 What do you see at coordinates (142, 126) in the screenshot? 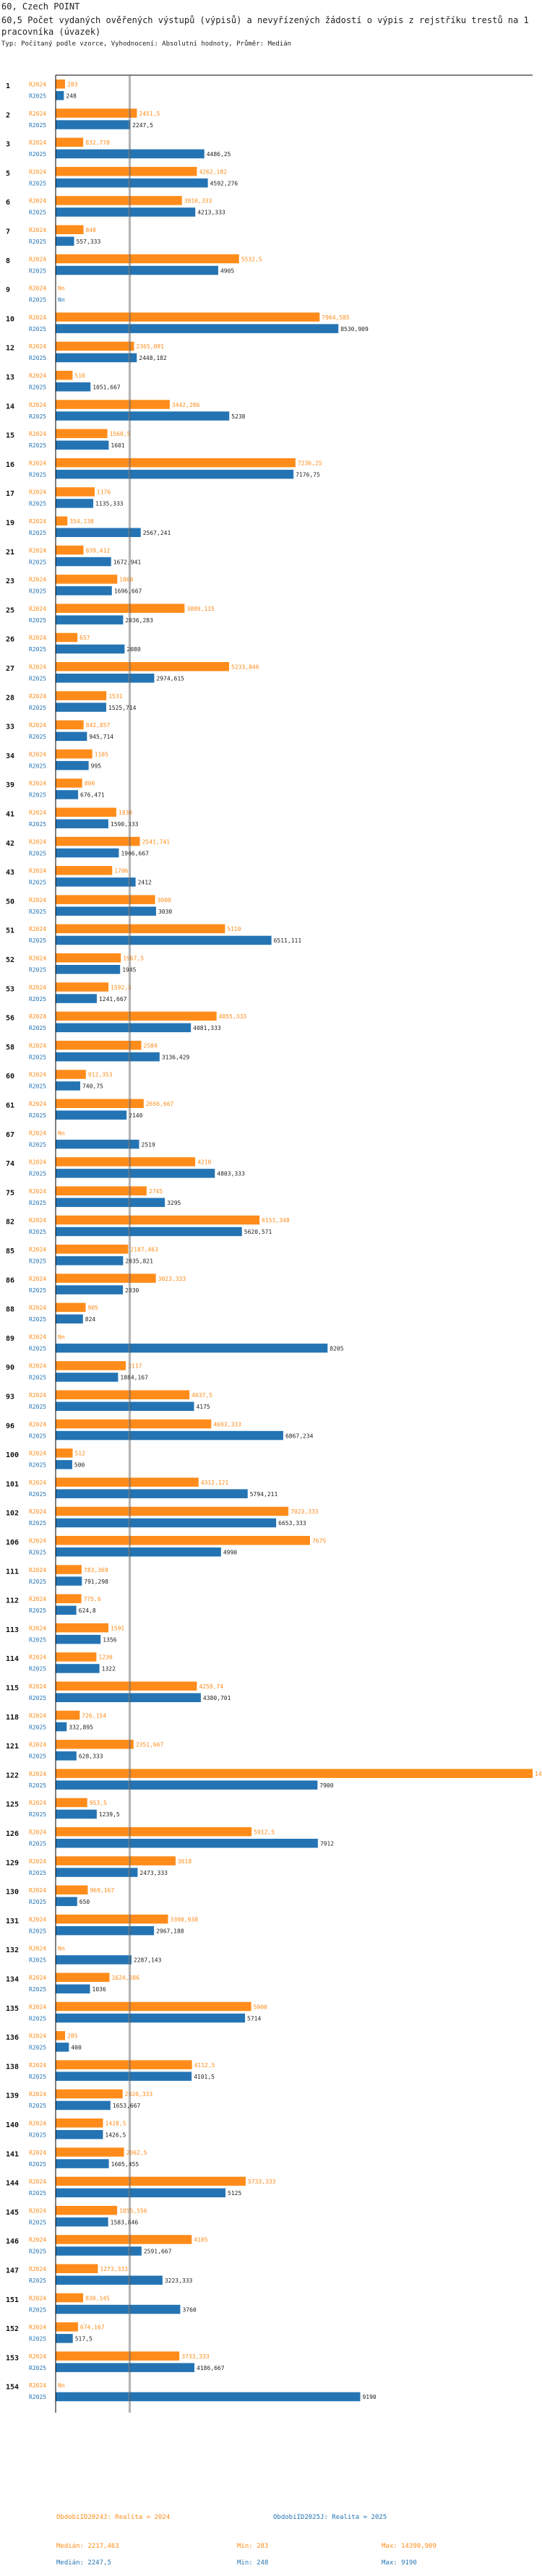
I see `value-label-2025: 2247,5` at bounding box center [142, 126].